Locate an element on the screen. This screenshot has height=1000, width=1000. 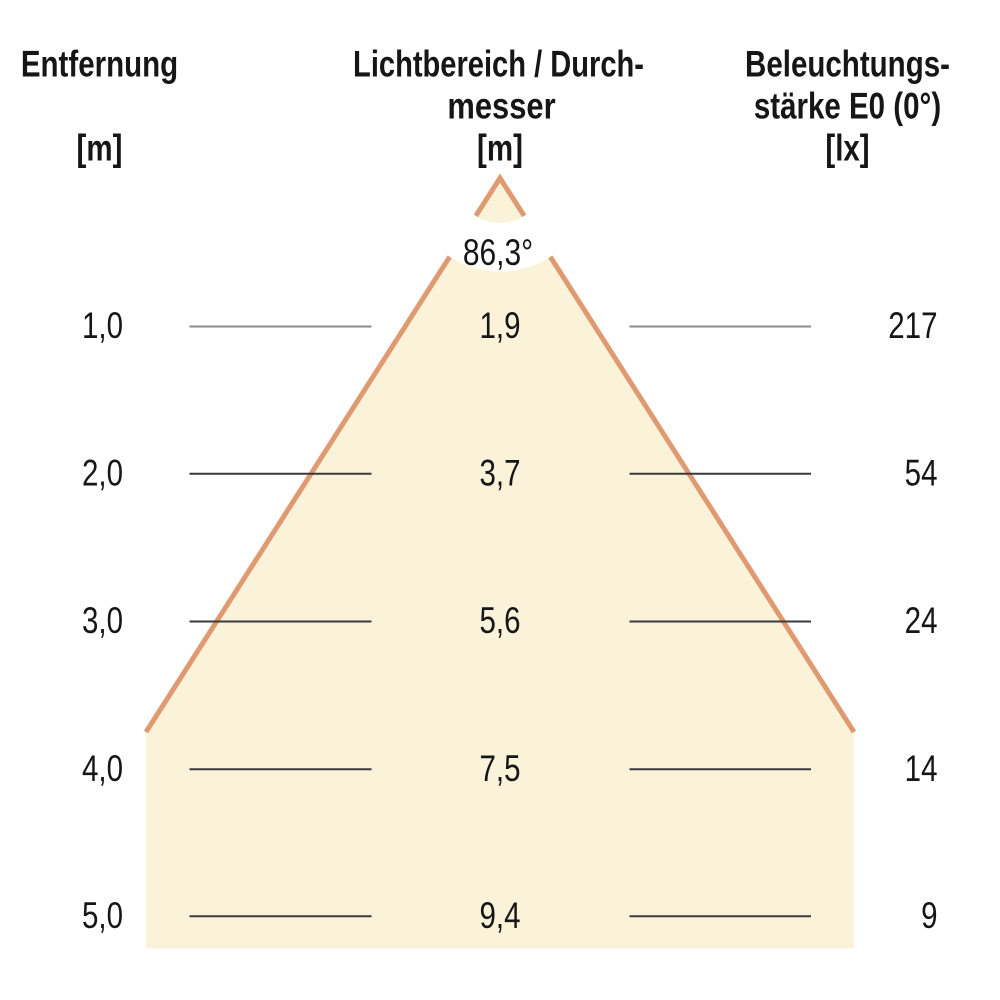
svg-text: 1,9 is located at coordinates (499, 326).